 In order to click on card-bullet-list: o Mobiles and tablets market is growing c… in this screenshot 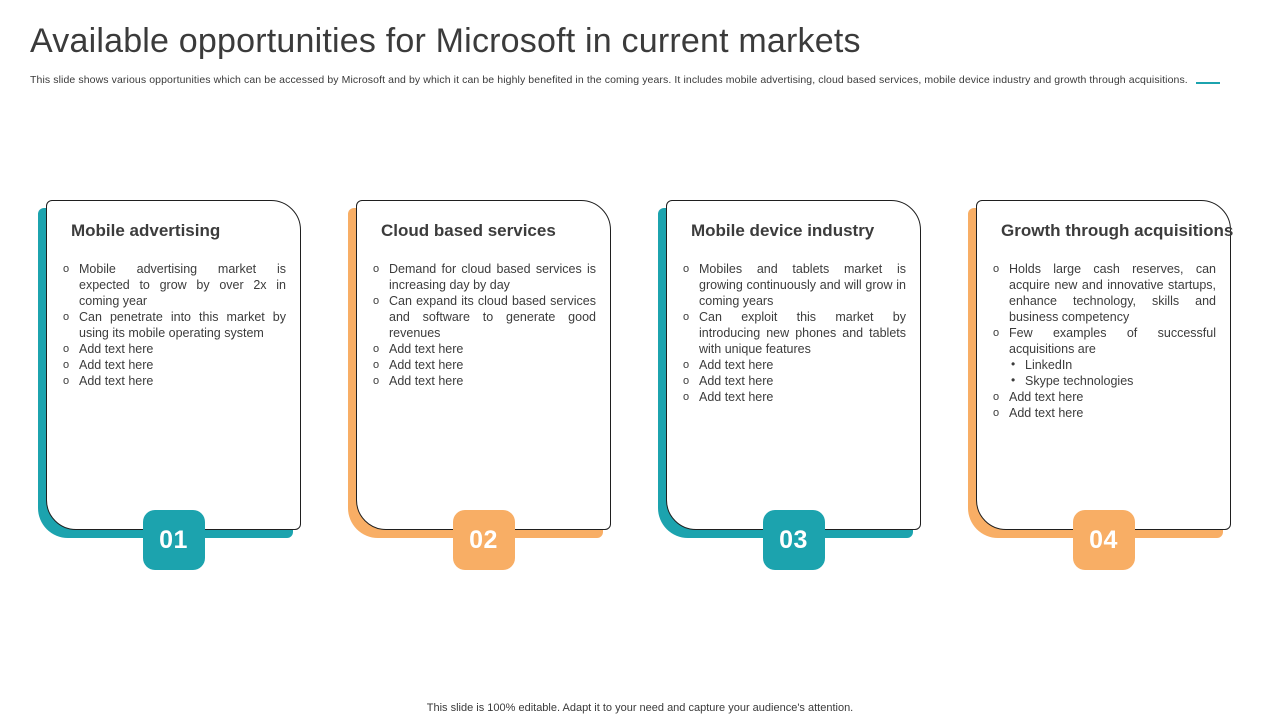, I will do `click(795, 333)`.